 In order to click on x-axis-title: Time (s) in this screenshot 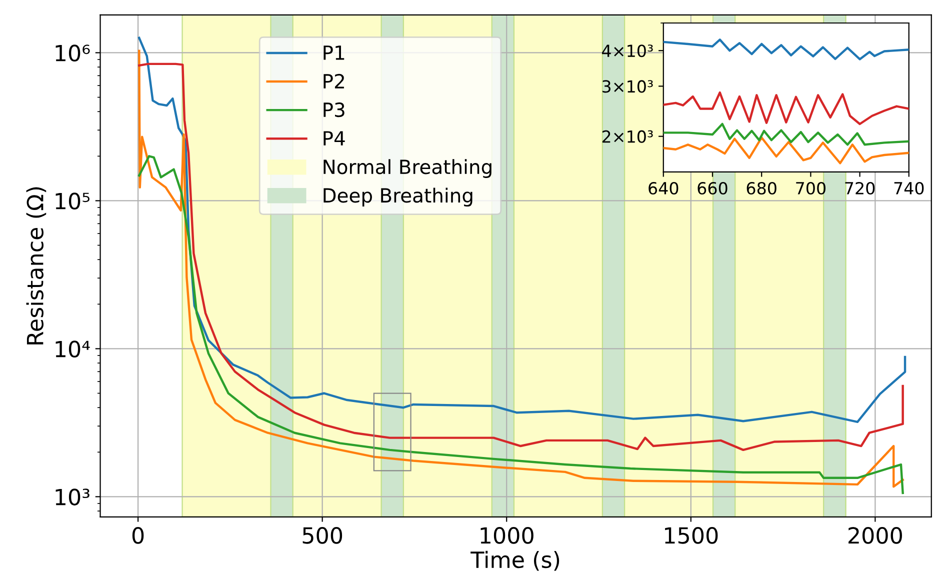, I will do `click(515, 560)`.